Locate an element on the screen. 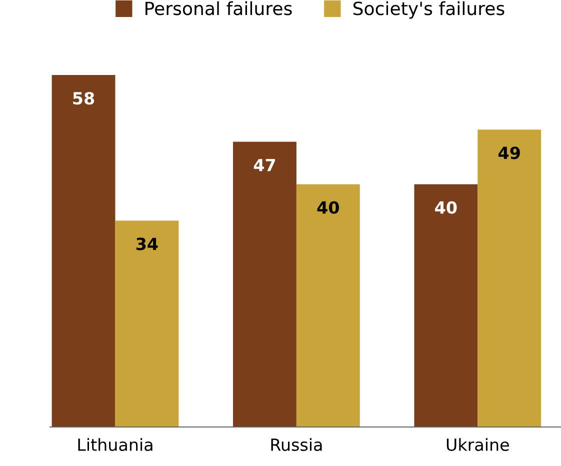  x-tick-label: Russia is located at coordinates (296, 445).